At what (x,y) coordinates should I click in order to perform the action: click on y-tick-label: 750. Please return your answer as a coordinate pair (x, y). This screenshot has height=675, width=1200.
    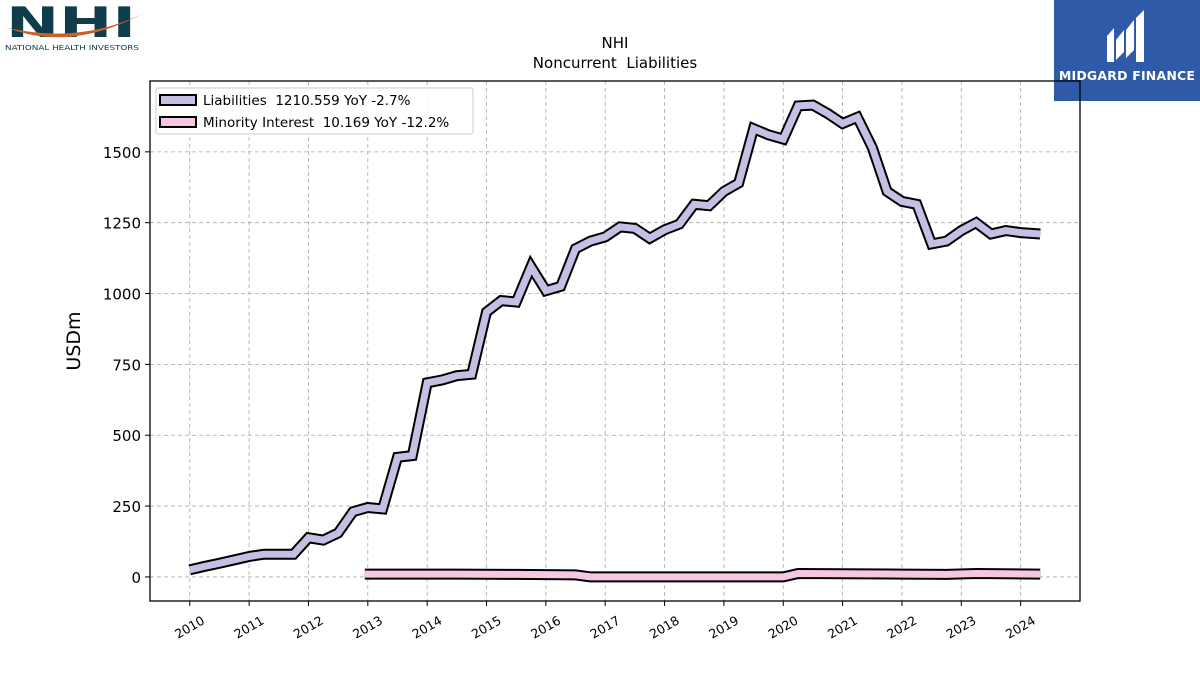
    Looking at the image, I should click on (126, 365).